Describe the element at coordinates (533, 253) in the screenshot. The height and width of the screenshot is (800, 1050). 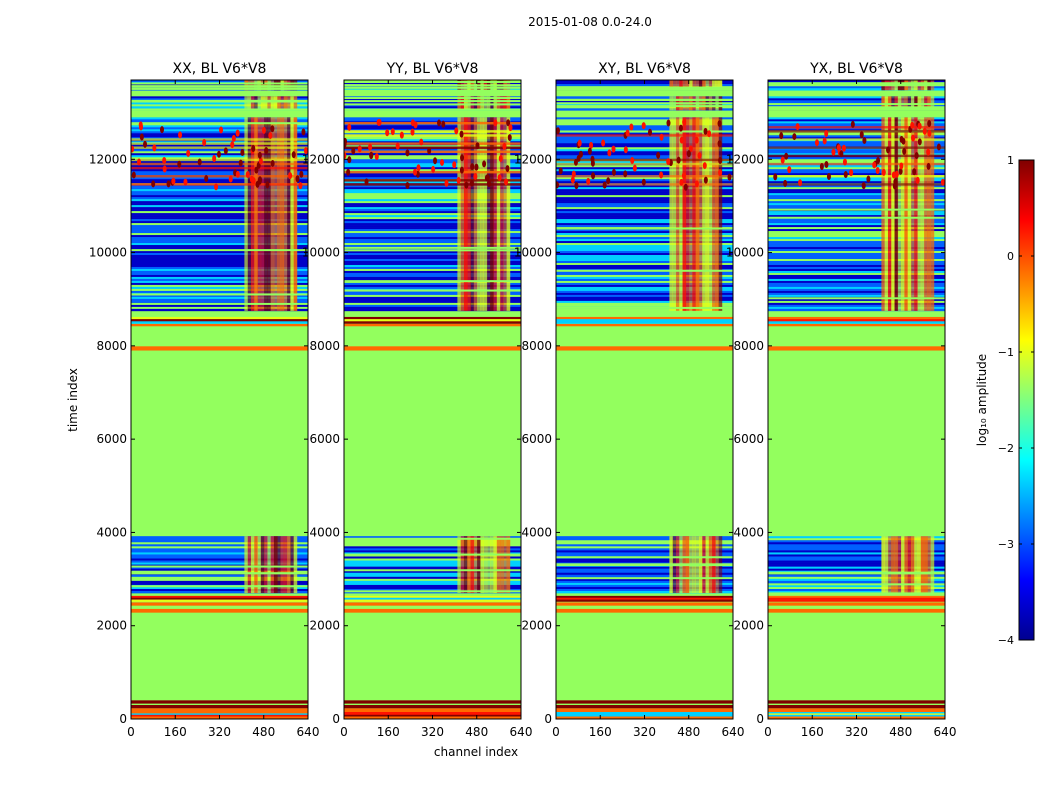
I see `y-tick-label: 10000` at that location.